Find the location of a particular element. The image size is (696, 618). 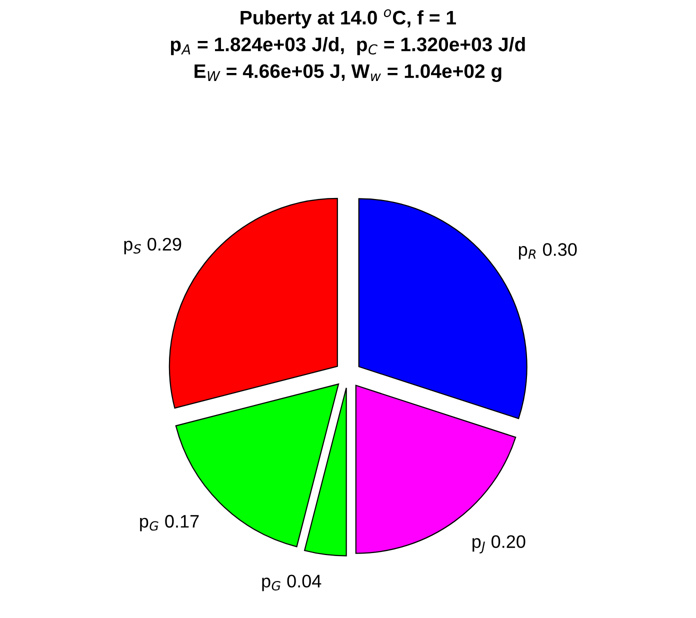

slice-label: p$_{S}$ is located at coordinates (132, 247).